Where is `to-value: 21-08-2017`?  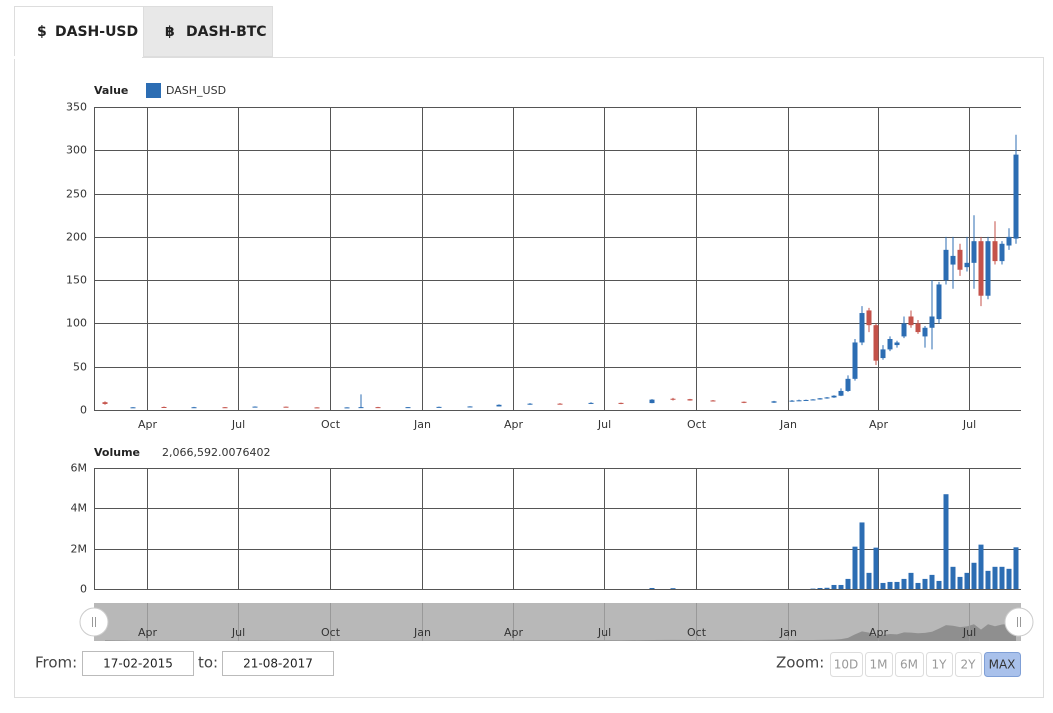
to-value: 21-08-2017 is located at coordinates (278, 664).